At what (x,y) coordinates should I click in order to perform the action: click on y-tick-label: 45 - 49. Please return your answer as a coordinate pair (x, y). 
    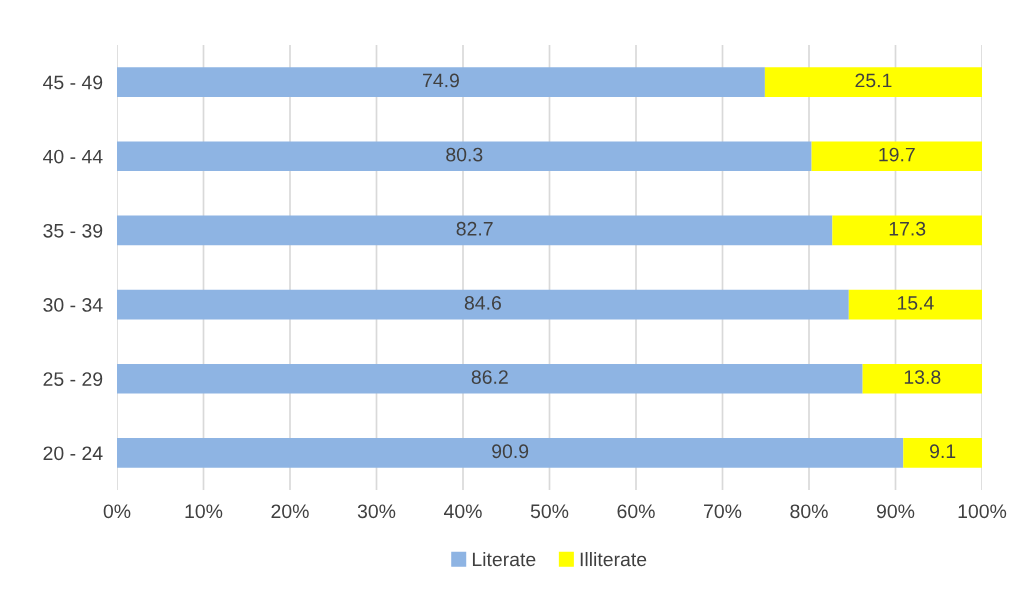
    Looking at the image, I should click on (73, 82).